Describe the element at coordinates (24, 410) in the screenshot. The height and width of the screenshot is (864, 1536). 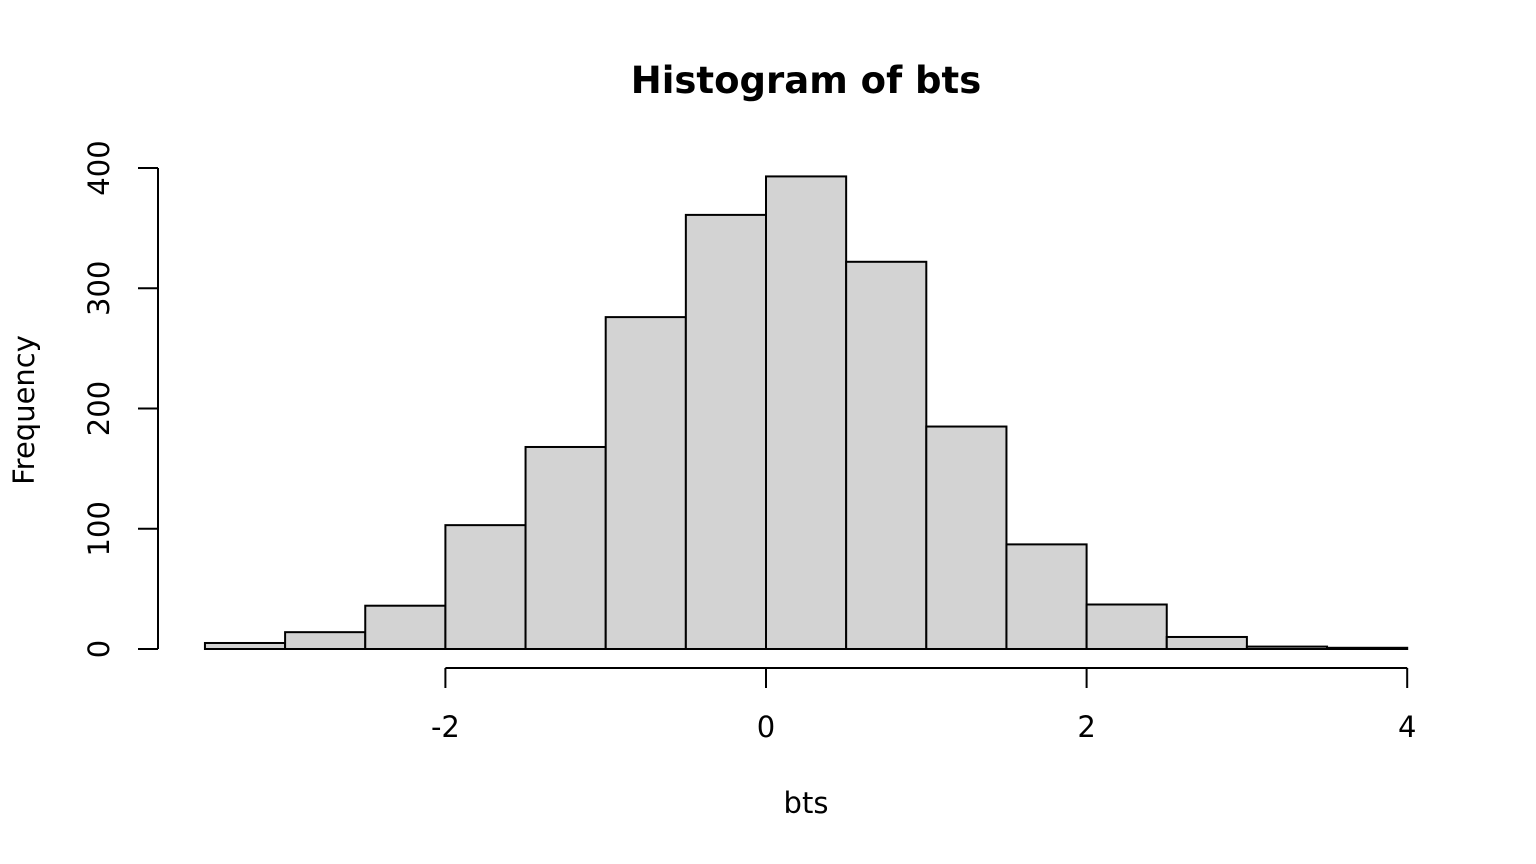
I see `y-axis-label: Frequency` at that location.